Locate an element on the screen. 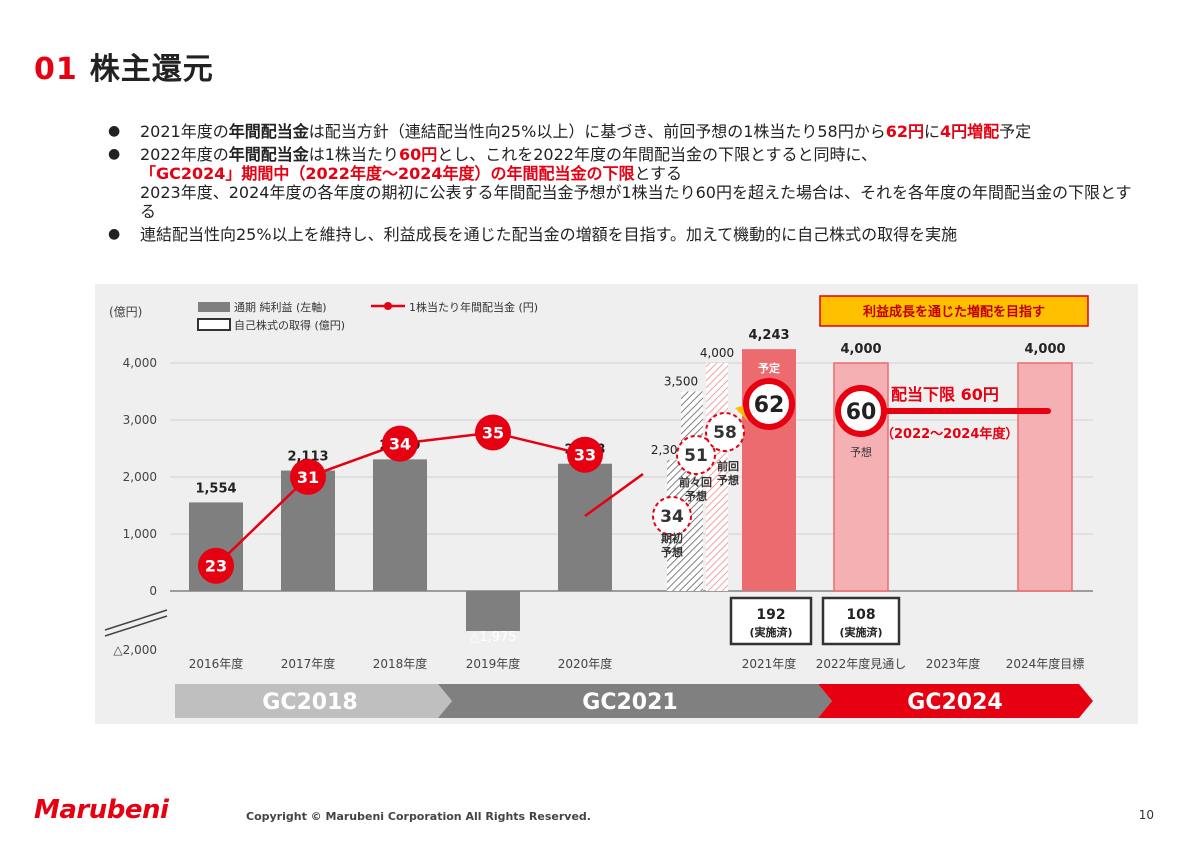 Image resolution: width=1200 pixels, height=849 pixels. x-axis-label: 2019年度 is located at coordinates (493, 663).